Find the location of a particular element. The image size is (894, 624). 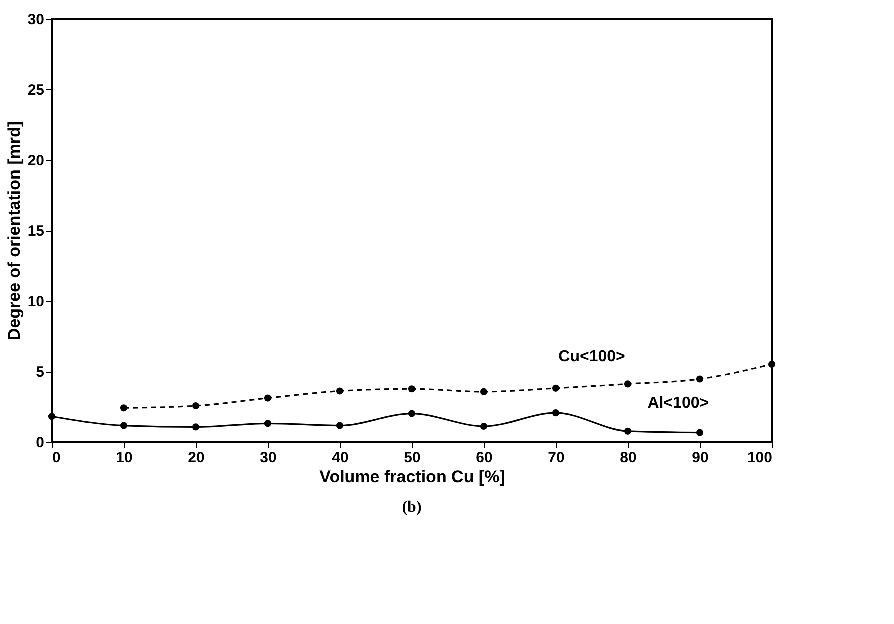

annotation: Cu<100> is located at coordinates (592, 357).